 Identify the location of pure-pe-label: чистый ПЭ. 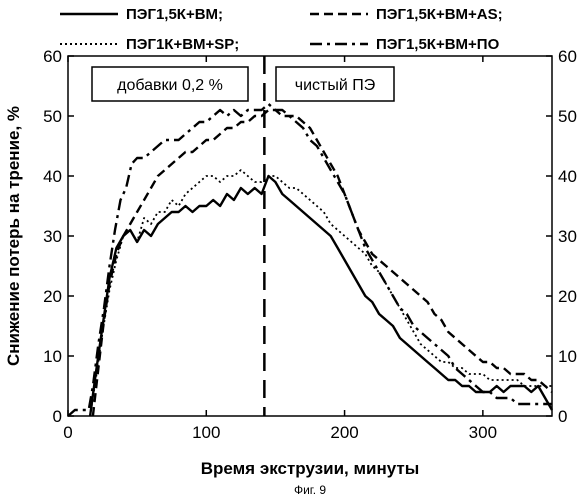
(335, 85).